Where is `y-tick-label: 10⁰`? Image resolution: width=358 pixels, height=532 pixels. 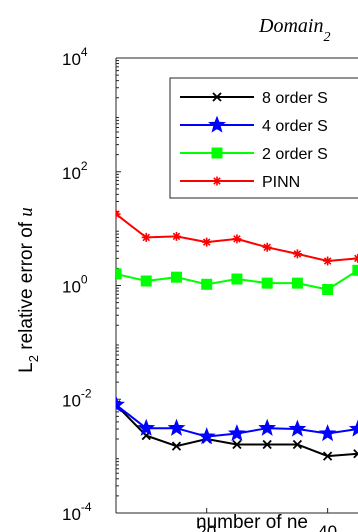 y-tick-label: 10⁰ is located at coordinates (75, 285).